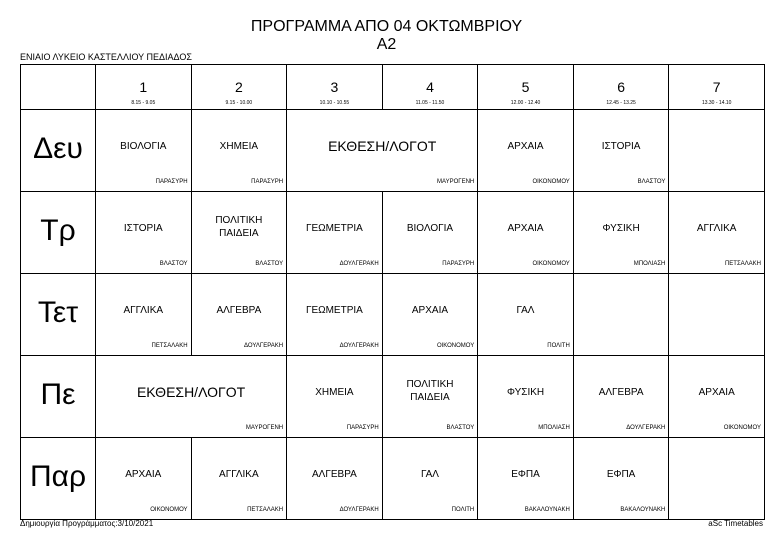 The width and height of the screenshot is (773, 552). I want to click on period-header: 2 9.15 - 10.00, so click(239, 87).